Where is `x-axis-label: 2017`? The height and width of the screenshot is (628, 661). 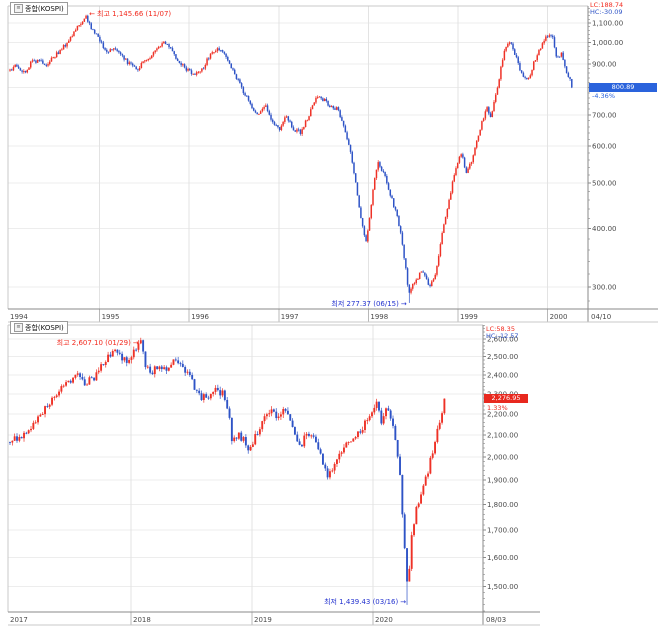 x-axis-label: 2017 is located at coordinates (19, 620).